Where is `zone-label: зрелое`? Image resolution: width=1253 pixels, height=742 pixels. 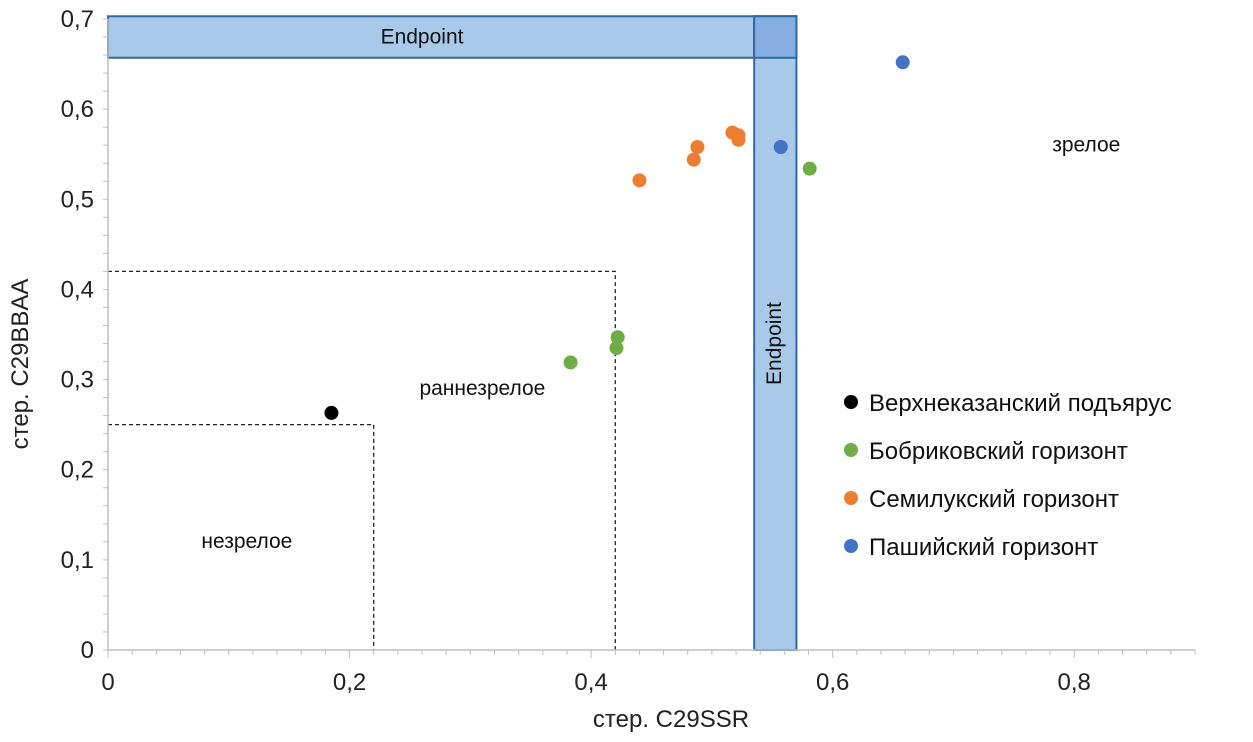 zone-label: зрелое is located at coordinates (1086, 145).